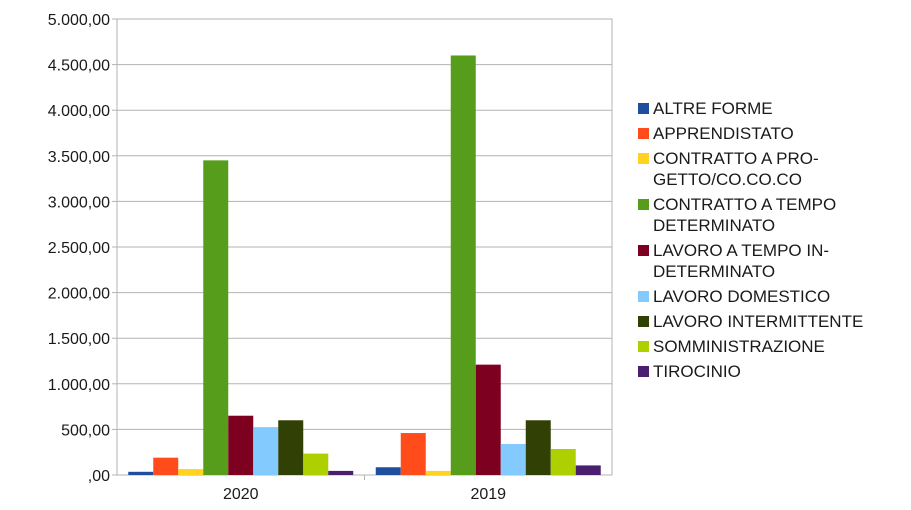 The image size is (911, 510). Describe the element at coordinates (79, 202) in the screenshot. I see `y-tick-label: 3.000,00` at that location.